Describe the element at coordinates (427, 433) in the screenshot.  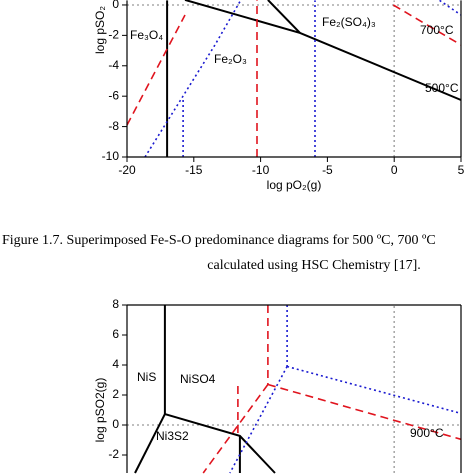
I see `region-label: 900°C` at that location.